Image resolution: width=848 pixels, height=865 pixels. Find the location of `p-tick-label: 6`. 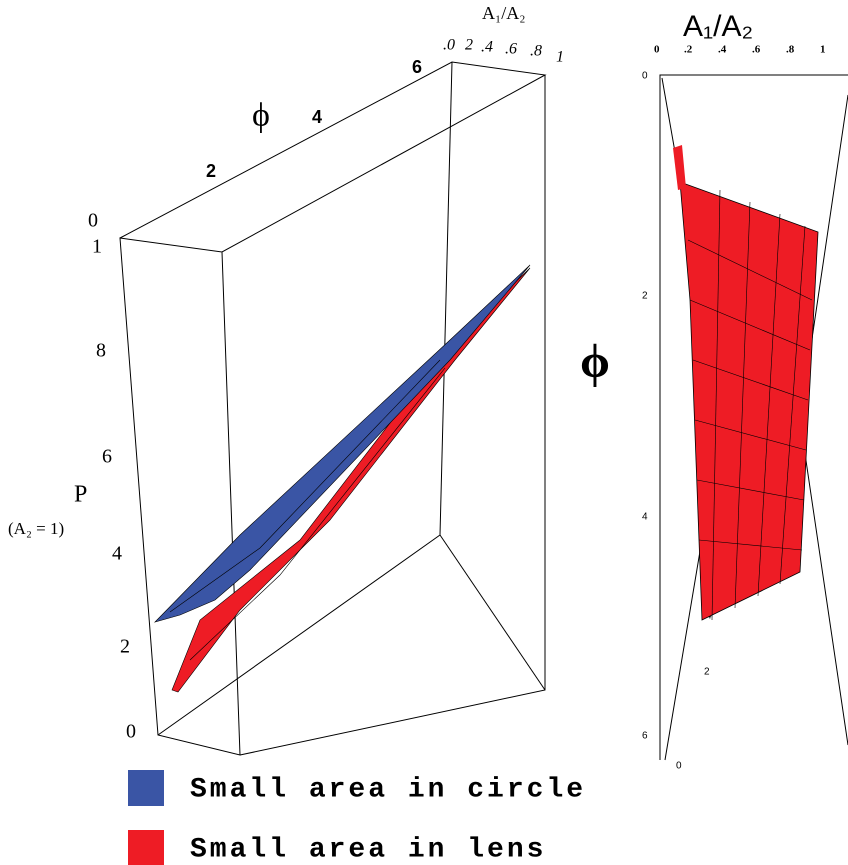

p-tick-label: 6 is located at coordinates (107, 457).